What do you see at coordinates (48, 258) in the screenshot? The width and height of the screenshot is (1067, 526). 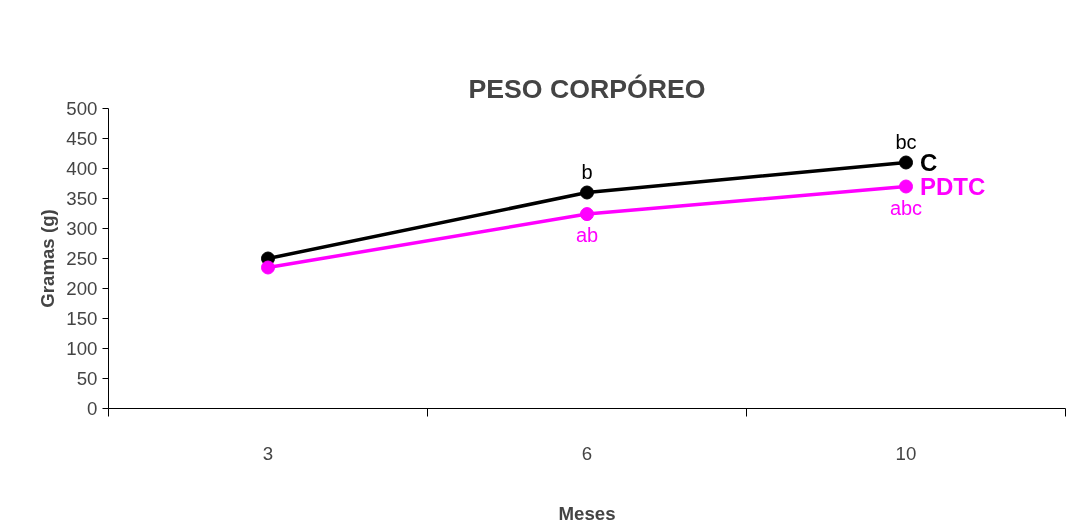 I see `y-axis-title: Gramas (g)` at bounding box center [48, 258].